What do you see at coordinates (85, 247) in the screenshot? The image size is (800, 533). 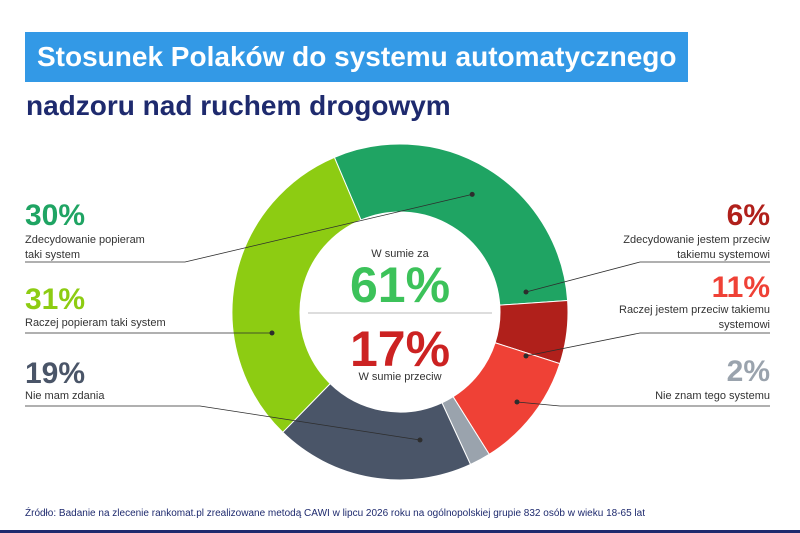 I see `category-label-strongly-support: Zdecydowanie popieram taki system` at bounding box center [85, 247].